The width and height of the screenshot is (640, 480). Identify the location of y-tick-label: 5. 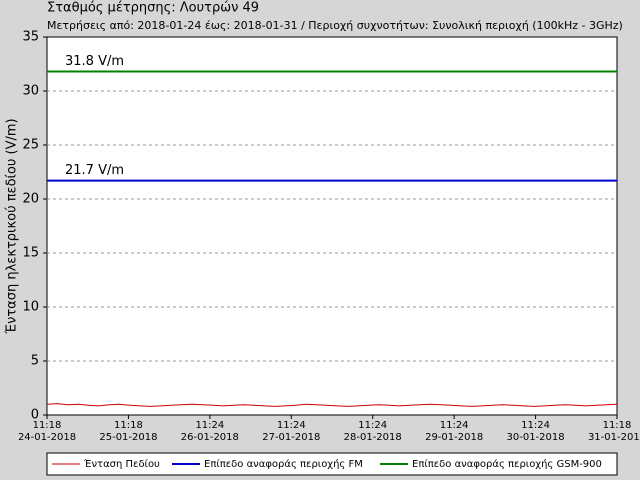
(35, 361).